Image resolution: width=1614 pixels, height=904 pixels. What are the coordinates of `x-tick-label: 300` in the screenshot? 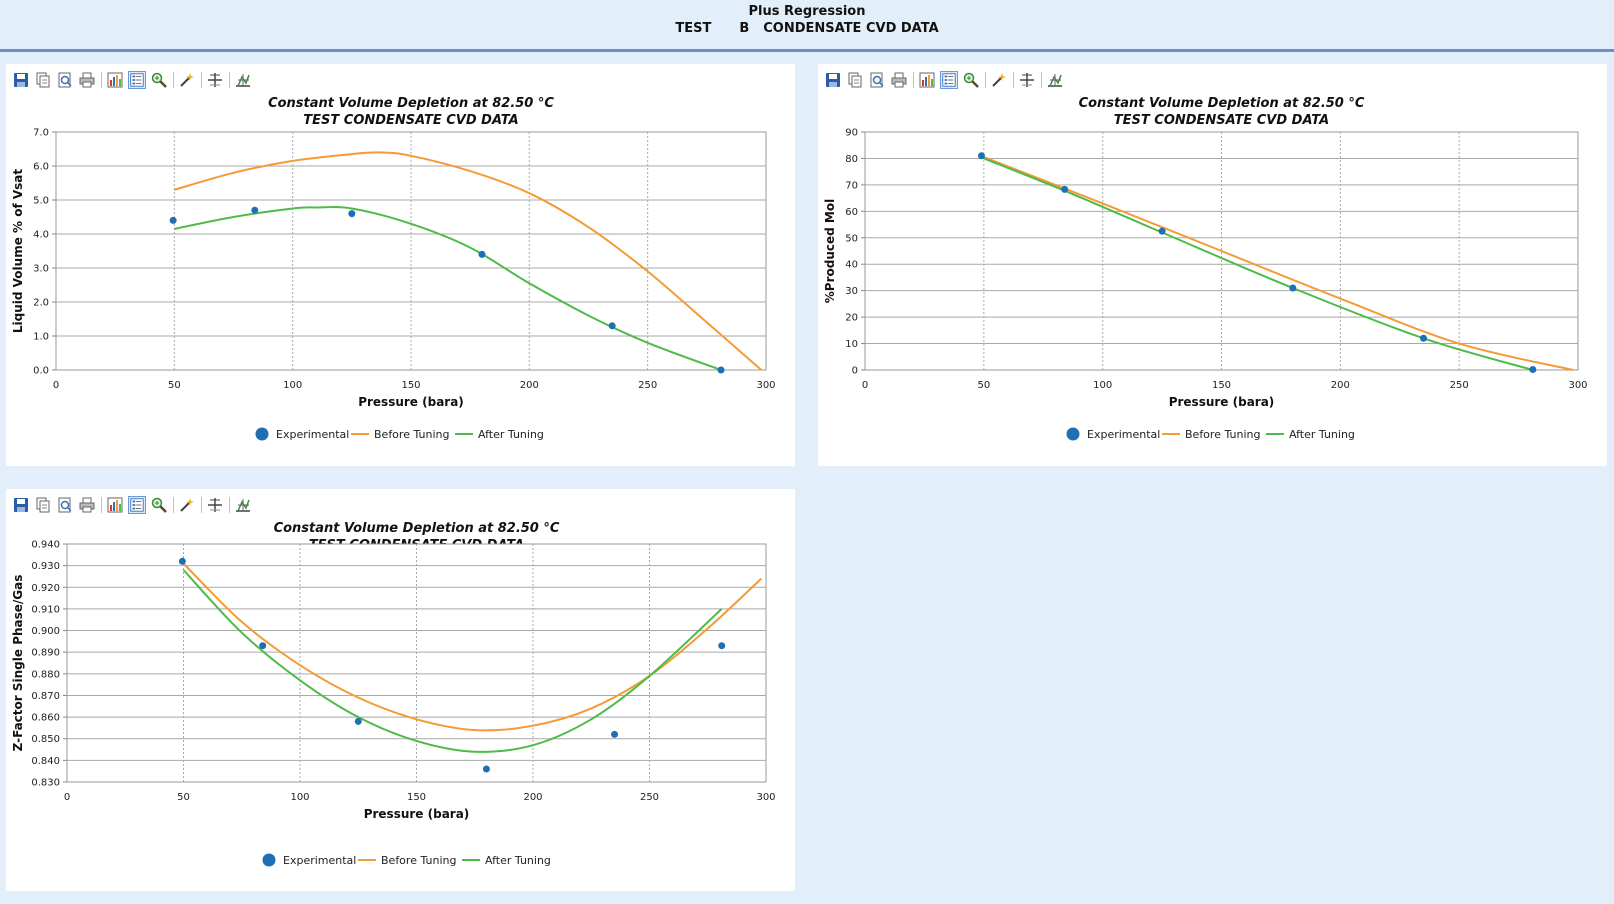 It's located at (765, 797).